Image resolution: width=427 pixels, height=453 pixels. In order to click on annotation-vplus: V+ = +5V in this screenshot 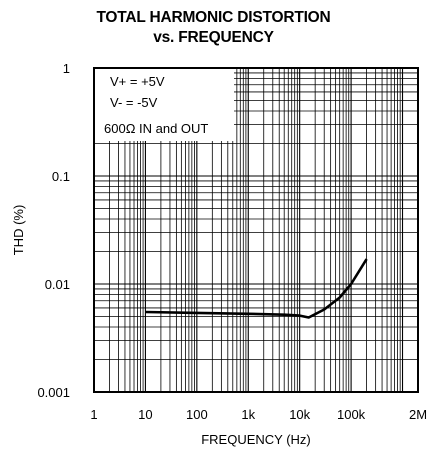, I will do `click(137, 81)`.